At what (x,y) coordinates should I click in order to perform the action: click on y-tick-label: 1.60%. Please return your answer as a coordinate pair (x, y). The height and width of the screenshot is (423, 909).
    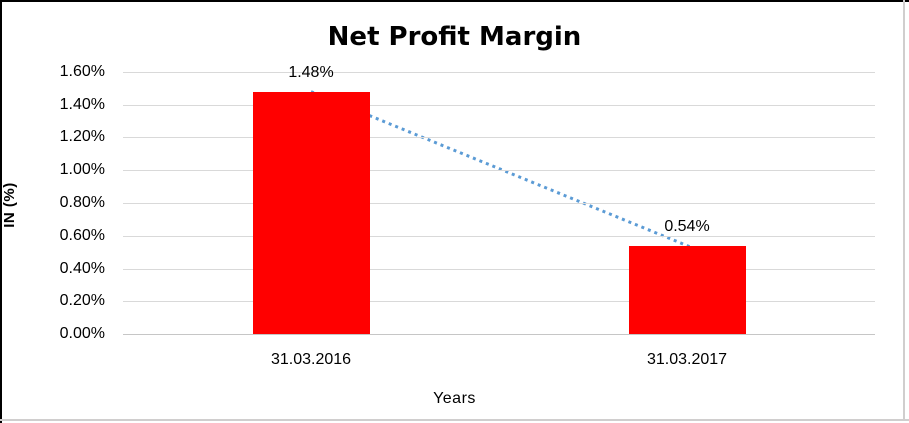
    Looking at the image, I should click on (82, 71).